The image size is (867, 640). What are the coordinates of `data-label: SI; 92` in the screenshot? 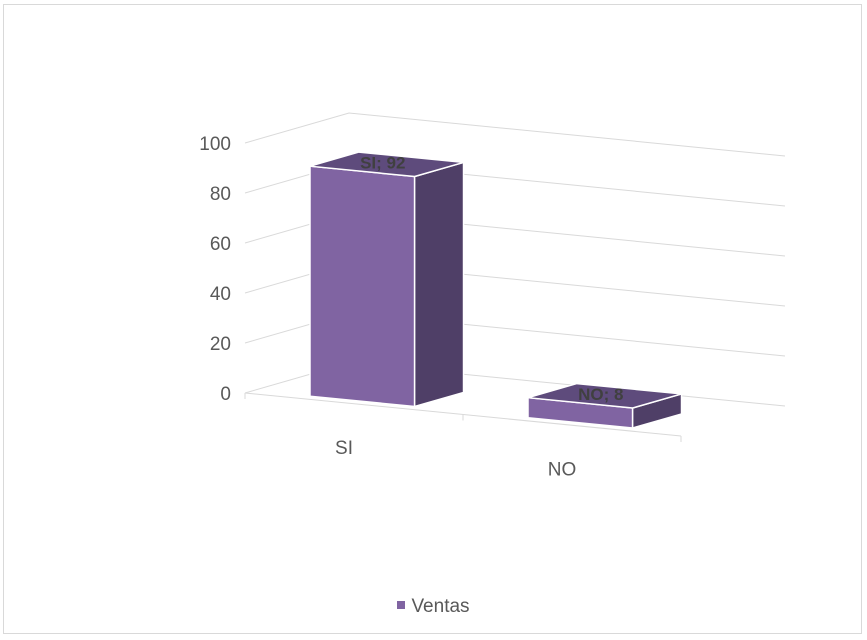 It's located at (382, 162).